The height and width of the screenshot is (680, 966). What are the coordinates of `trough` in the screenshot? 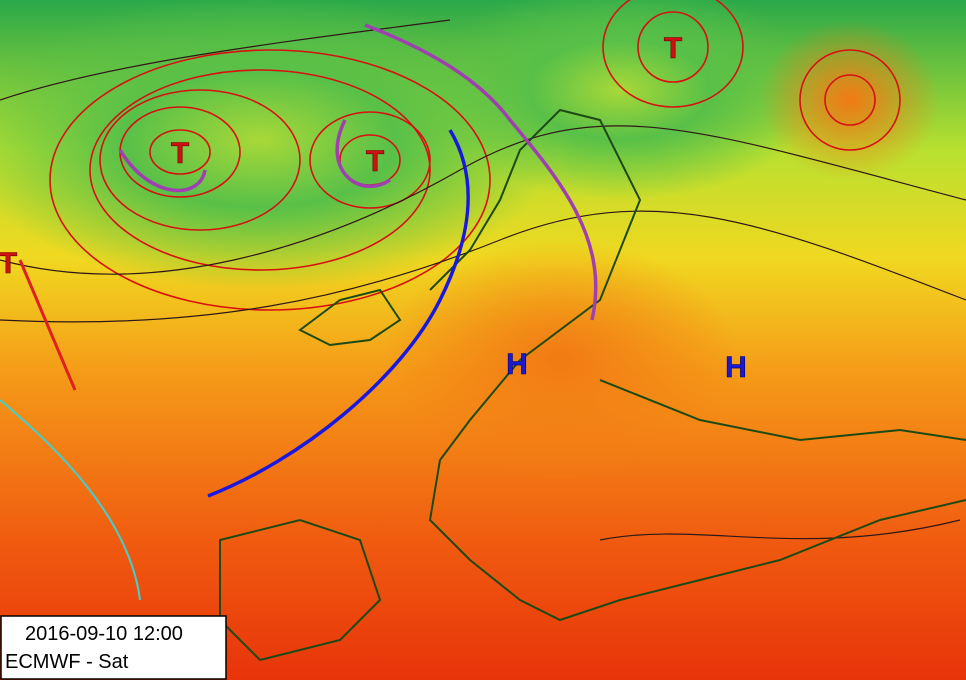 It's located at (47, 325).